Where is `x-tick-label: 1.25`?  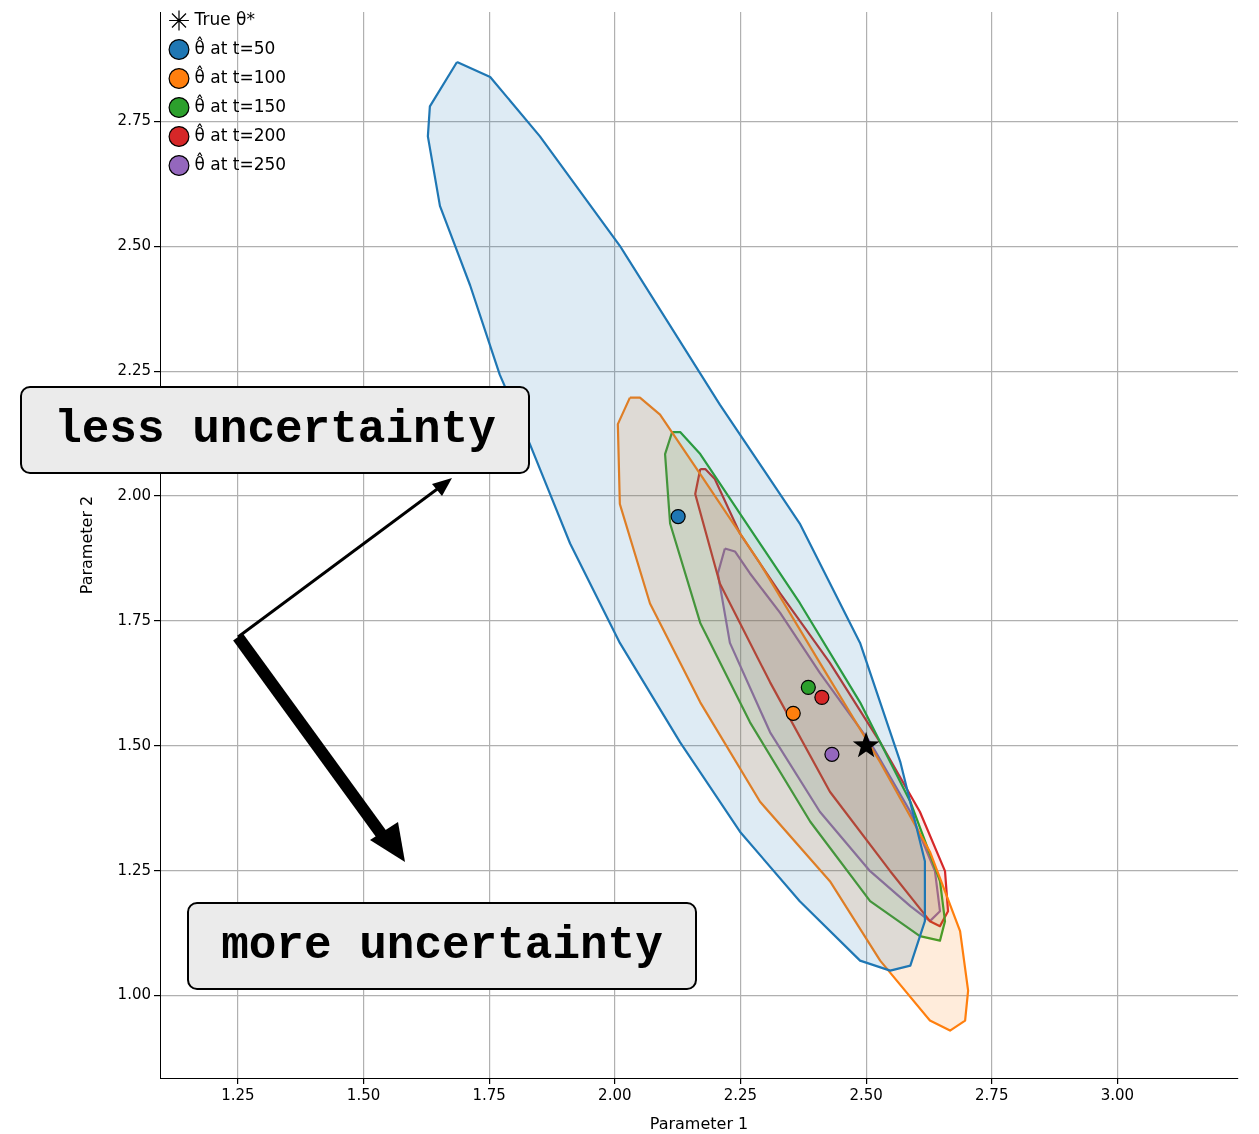 x-tick-label: 1.25 is located at coordinates (238, 1094).